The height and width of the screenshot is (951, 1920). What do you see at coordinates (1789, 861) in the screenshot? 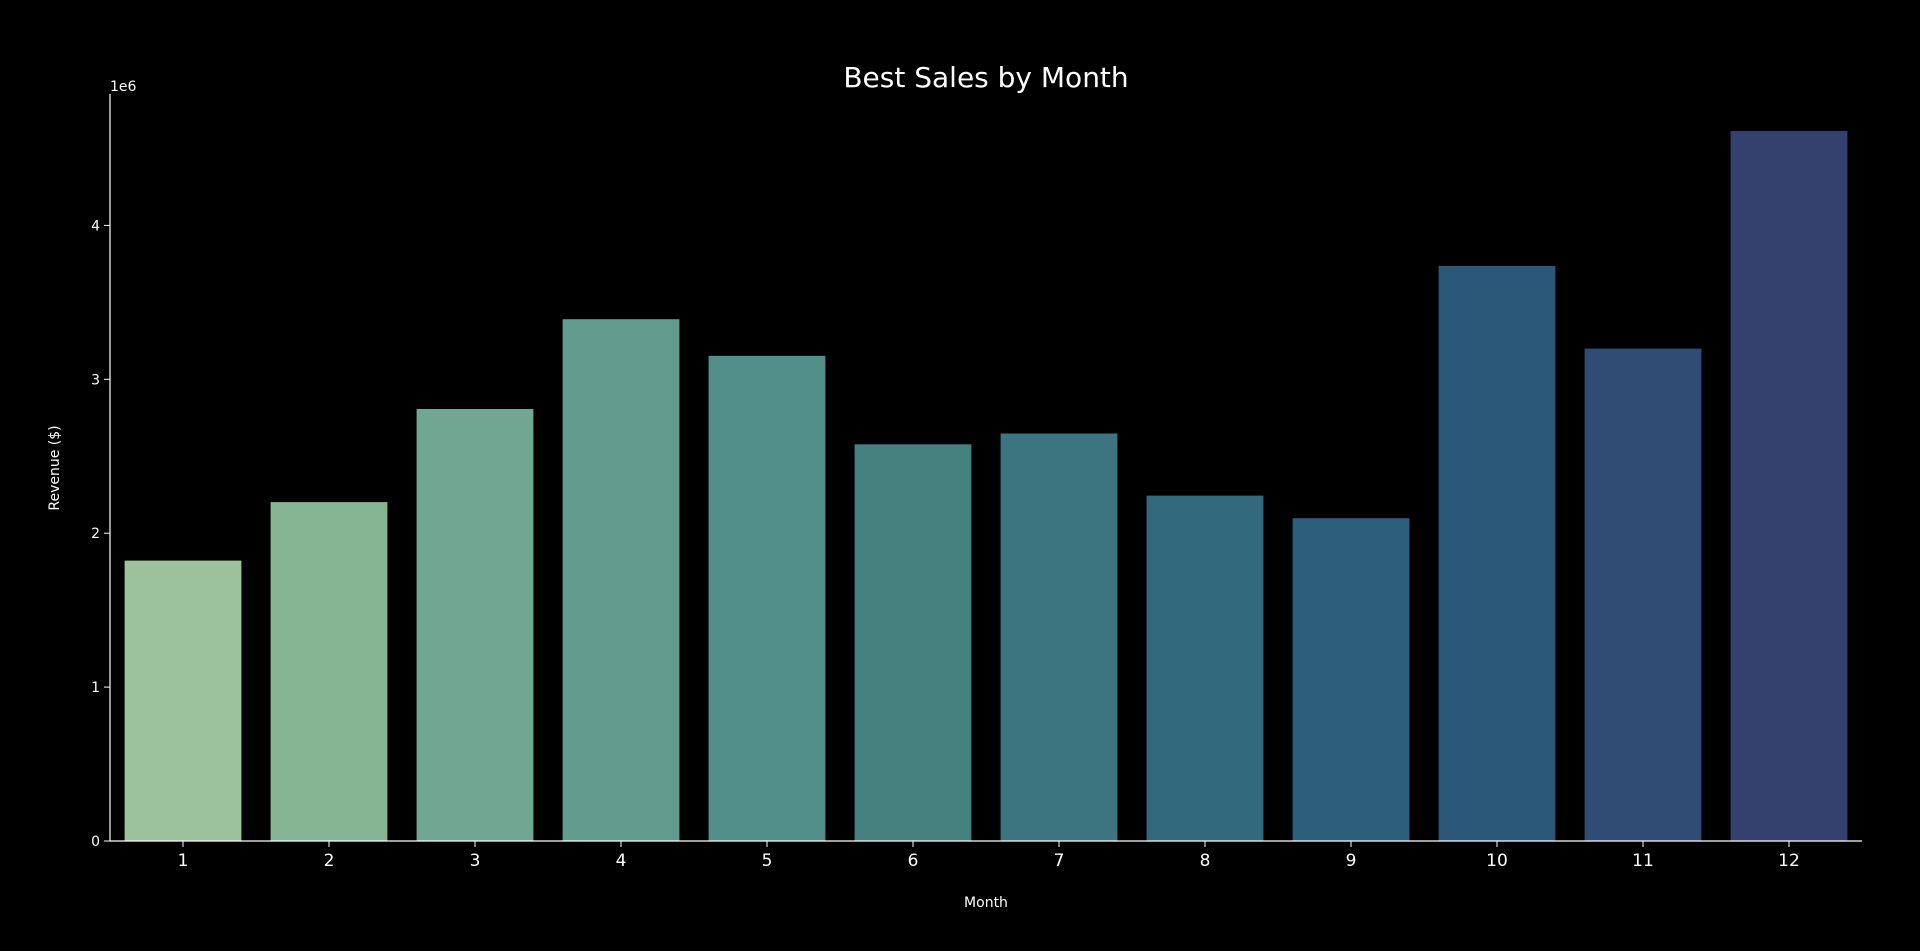
I see `x-tick-label: 12` at bounding box center [1789, 861].